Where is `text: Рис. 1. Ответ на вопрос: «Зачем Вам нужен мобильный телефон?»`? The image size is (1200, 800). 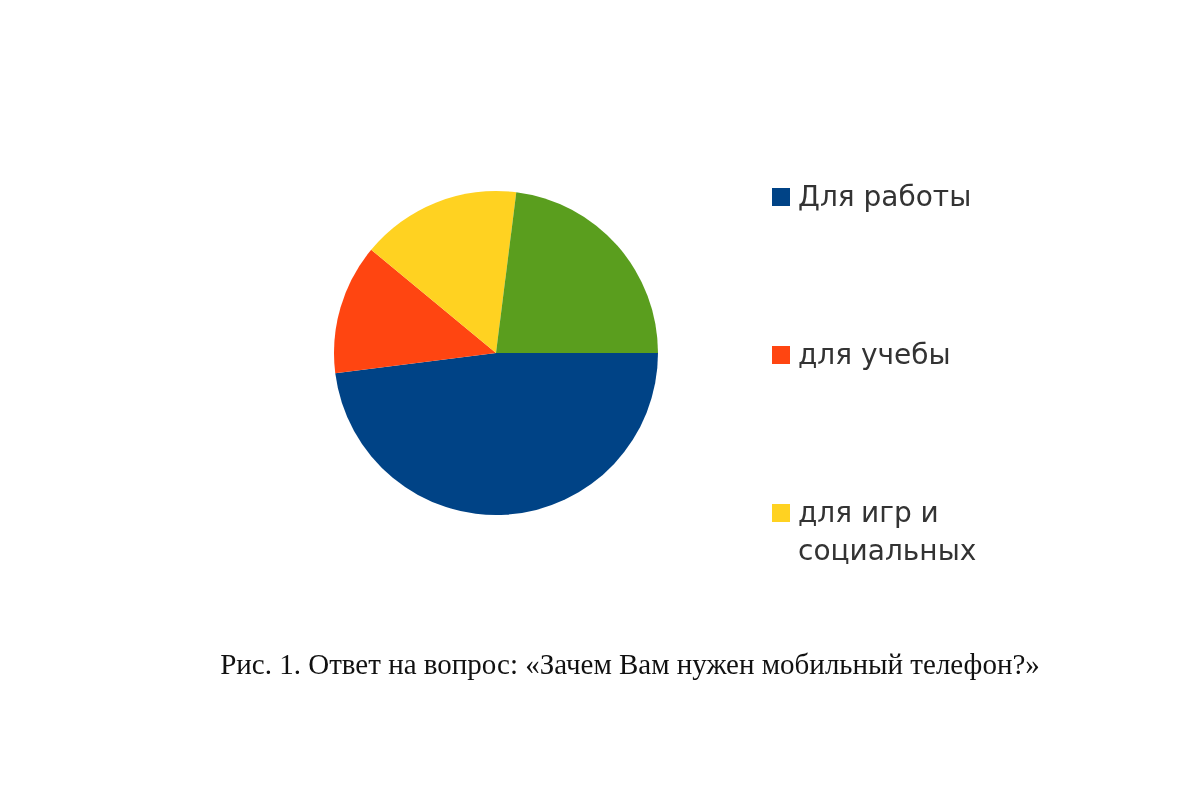 text: Рис. 1. Ответ на вопрос: «Зачем Вам нужен мобильный телефон?» is located at coordinates (630, 664).